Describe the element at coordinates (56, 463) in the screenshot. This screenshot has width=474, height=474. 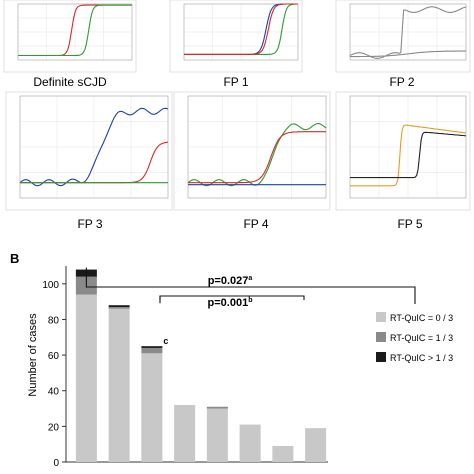
I see `y-tick-label: 0` at that location.